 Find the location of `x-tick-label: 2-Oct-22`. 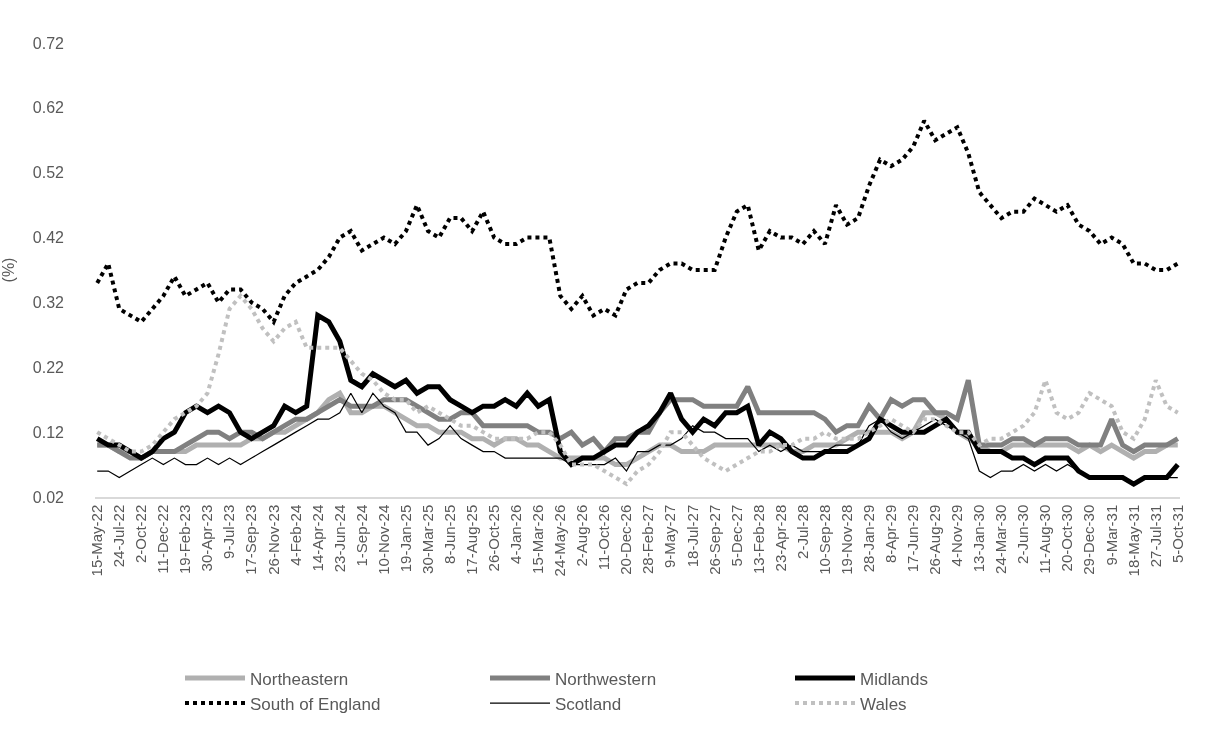

x-tick-label: 2-Oct-22 is located at coordinates (141, 534).